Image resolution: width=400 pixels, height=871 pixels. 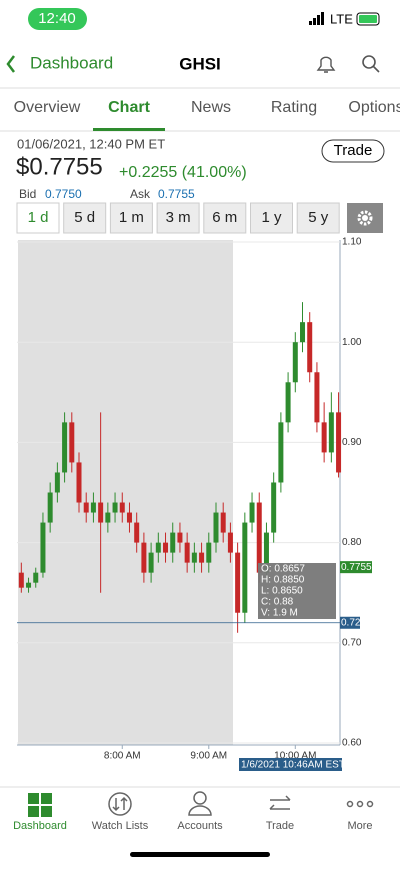 I want to click on x-tick-label: 8:00 AM, so click(x=122, y=756).